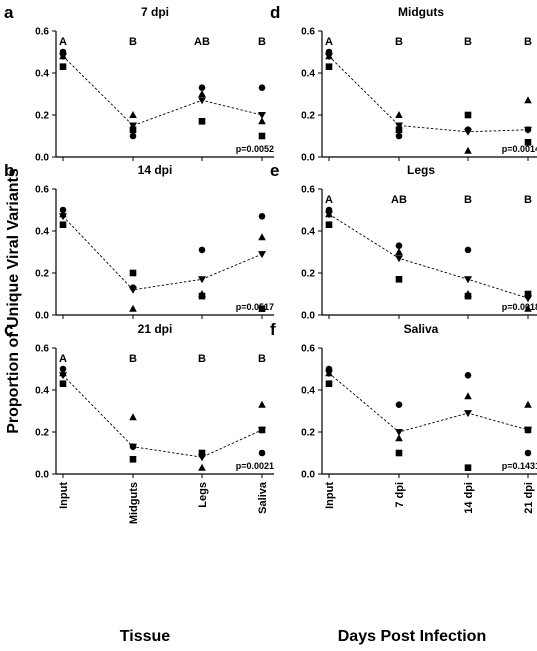 The width and height of the screenshot is (537, 651). I want to click on x-tick-label: Legs, so click(203, 495).